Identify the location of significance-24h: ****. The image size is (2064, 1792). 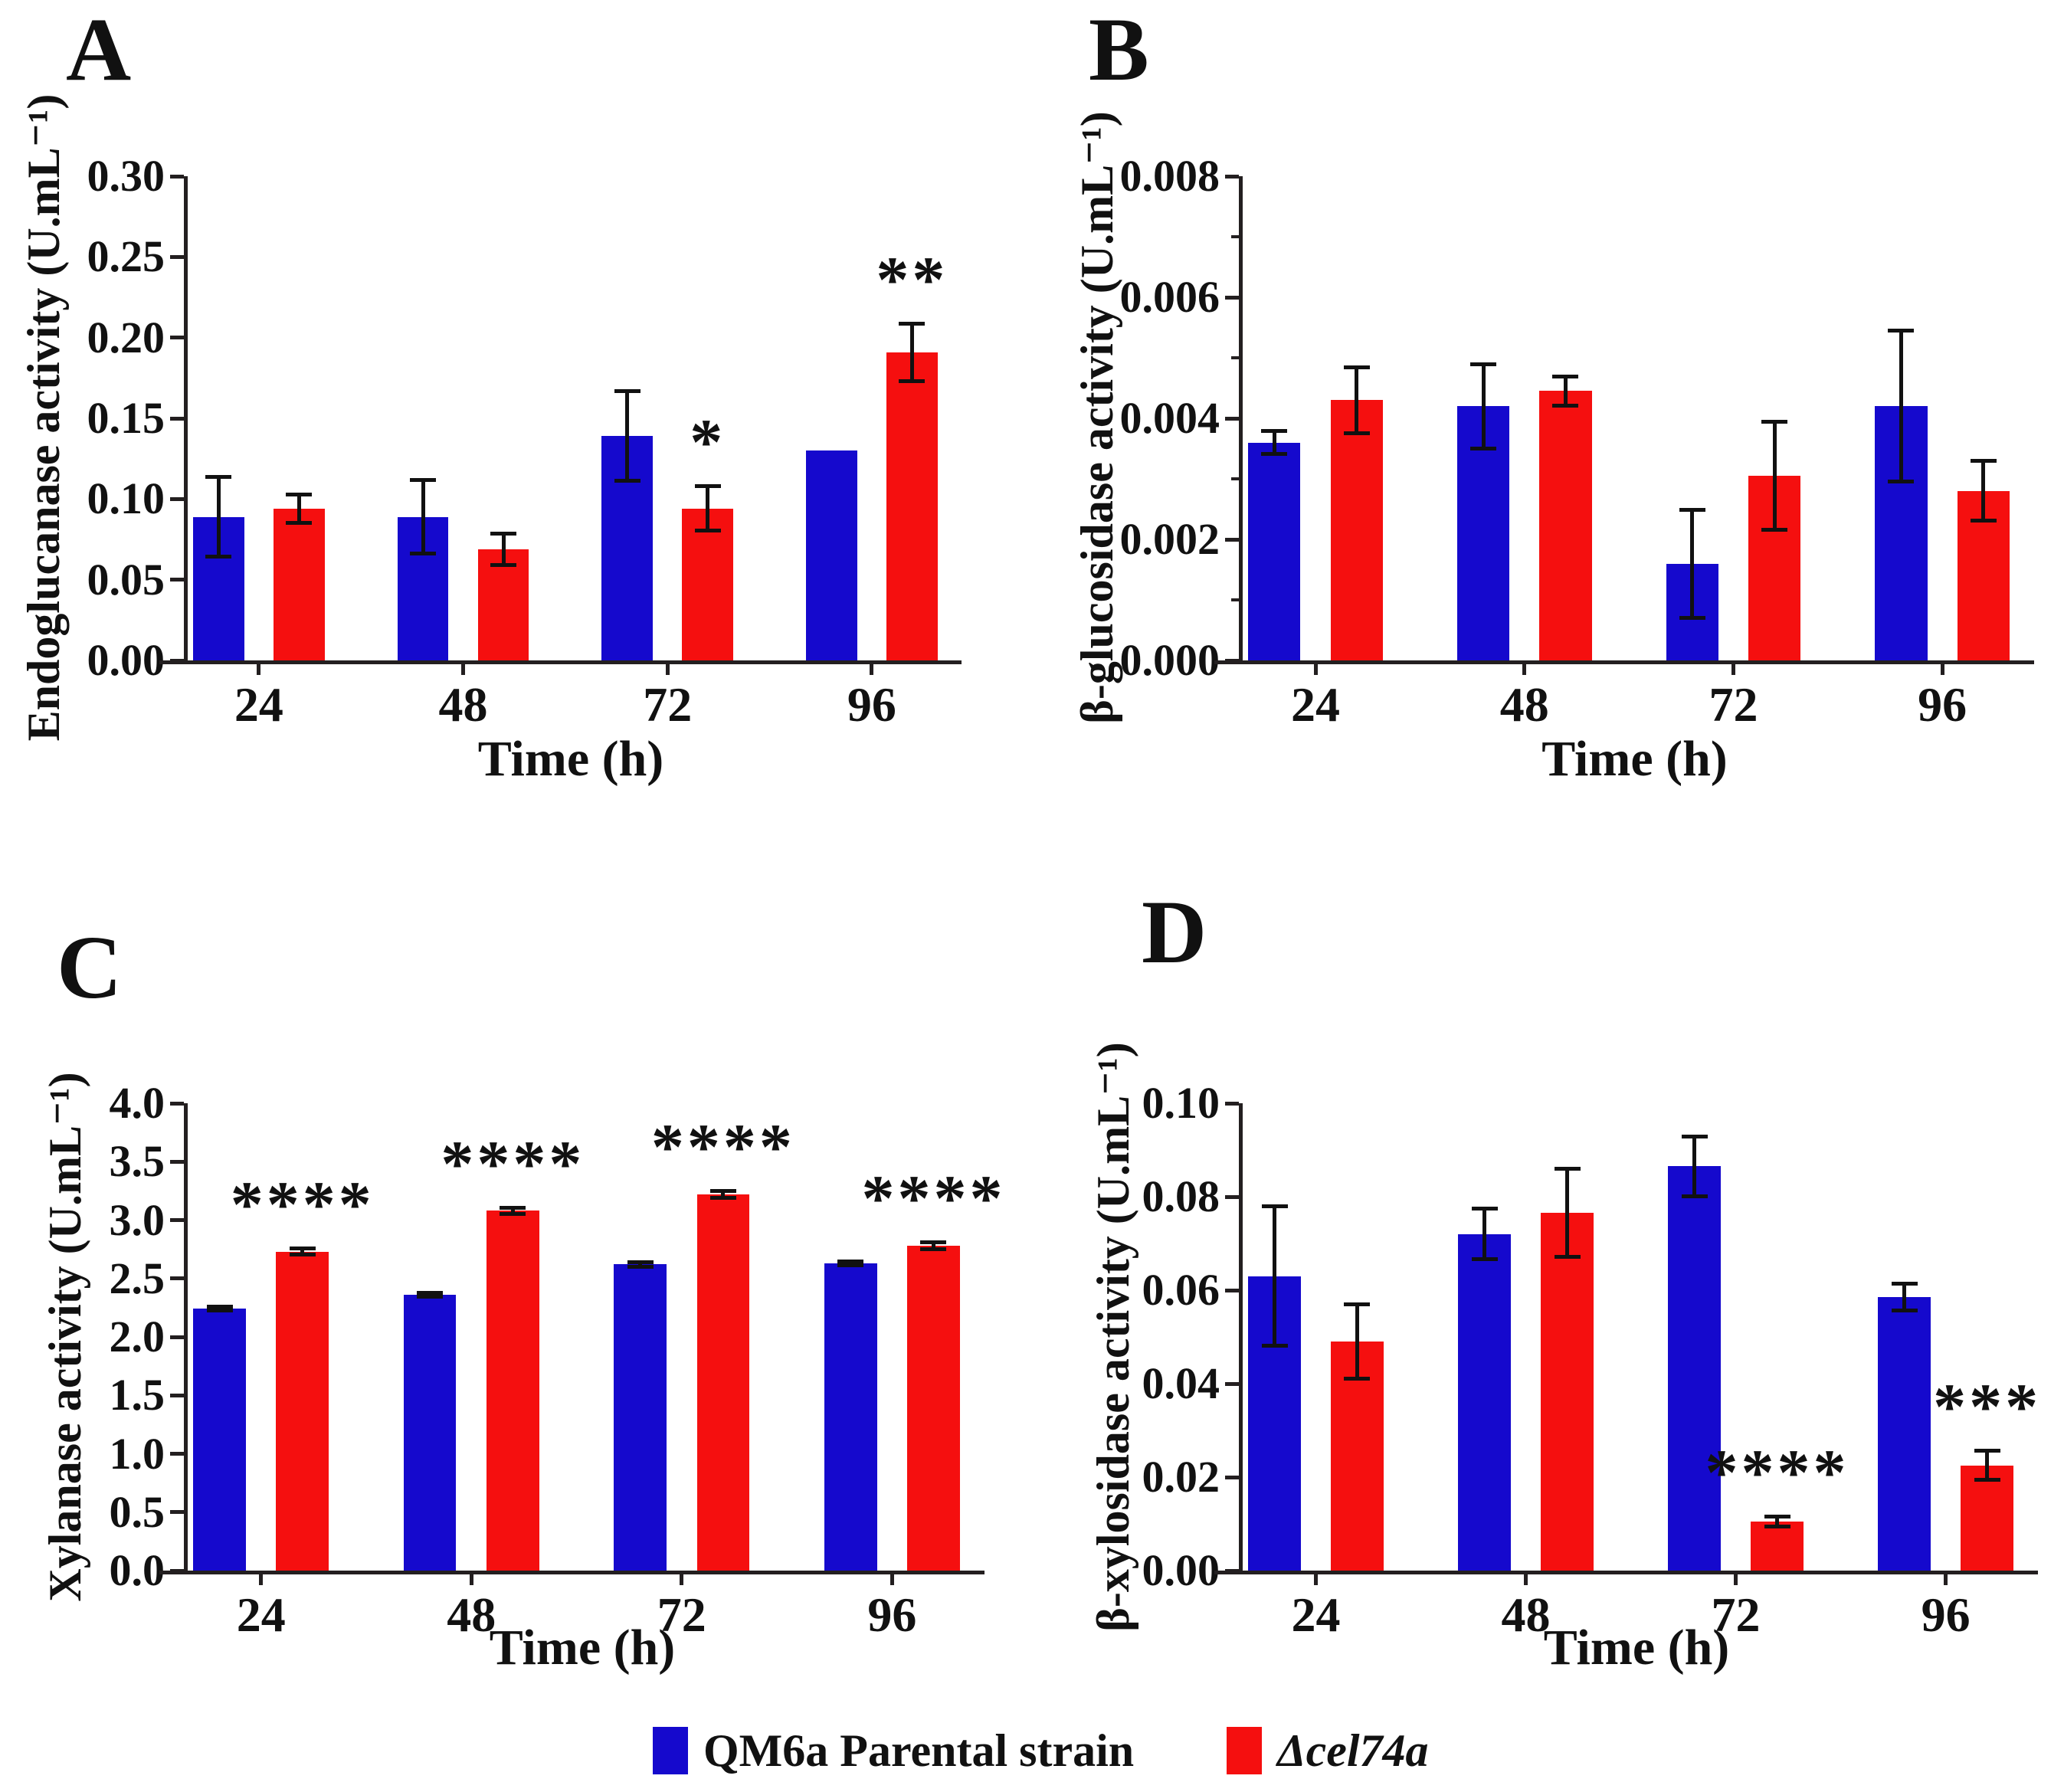
(303, 1205).